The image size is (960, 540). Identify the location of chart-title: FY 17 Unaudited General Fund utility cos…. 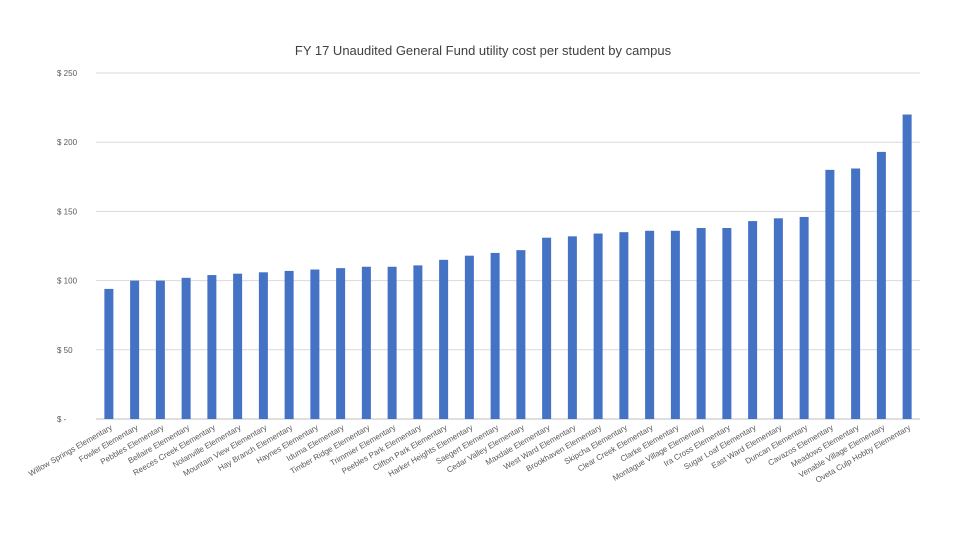
(483, 50).